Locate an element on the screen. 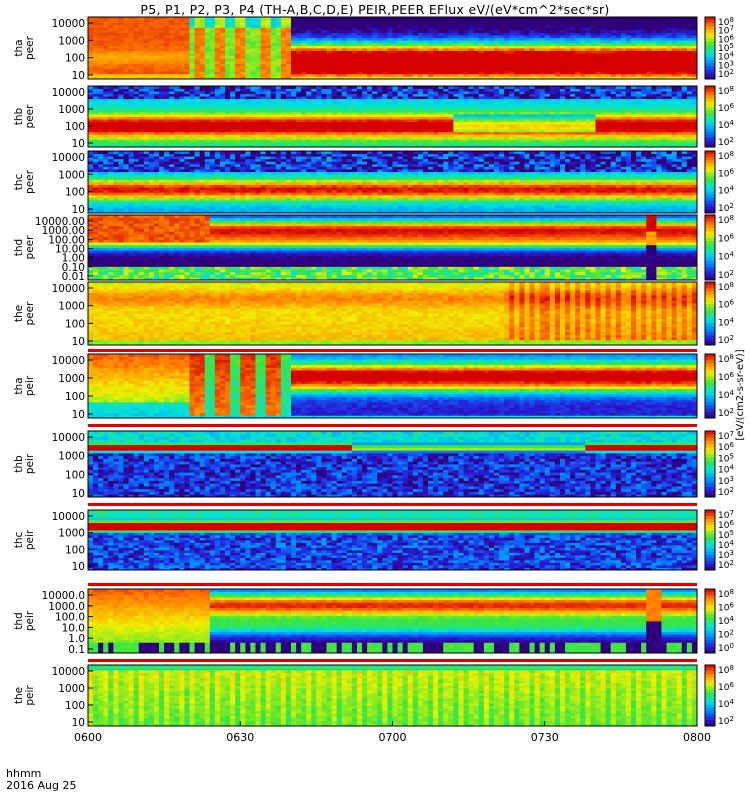 This screenshot has height=800, width=750. colorbar-tick-label: 107 is located at coordinates (726, 31).